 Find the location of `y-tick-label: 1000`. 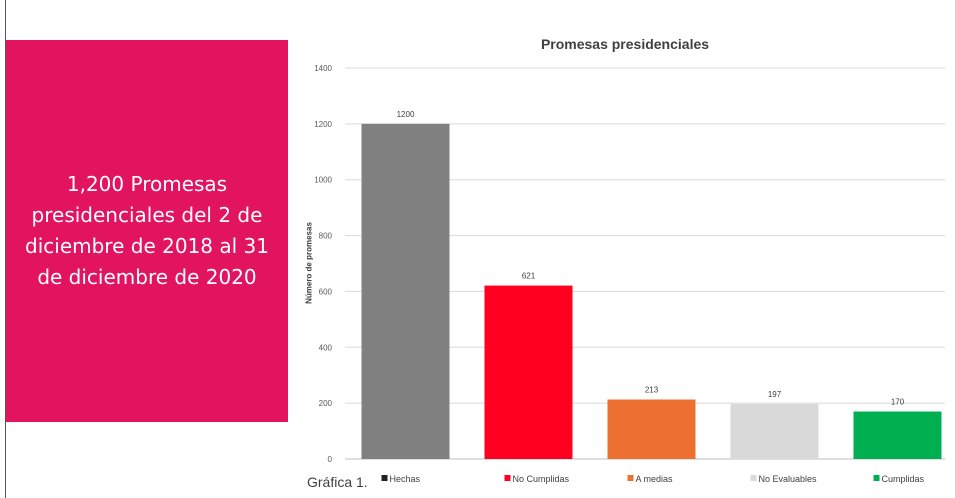

y-tick-label: 1000 is located at coordinates (323, 180).